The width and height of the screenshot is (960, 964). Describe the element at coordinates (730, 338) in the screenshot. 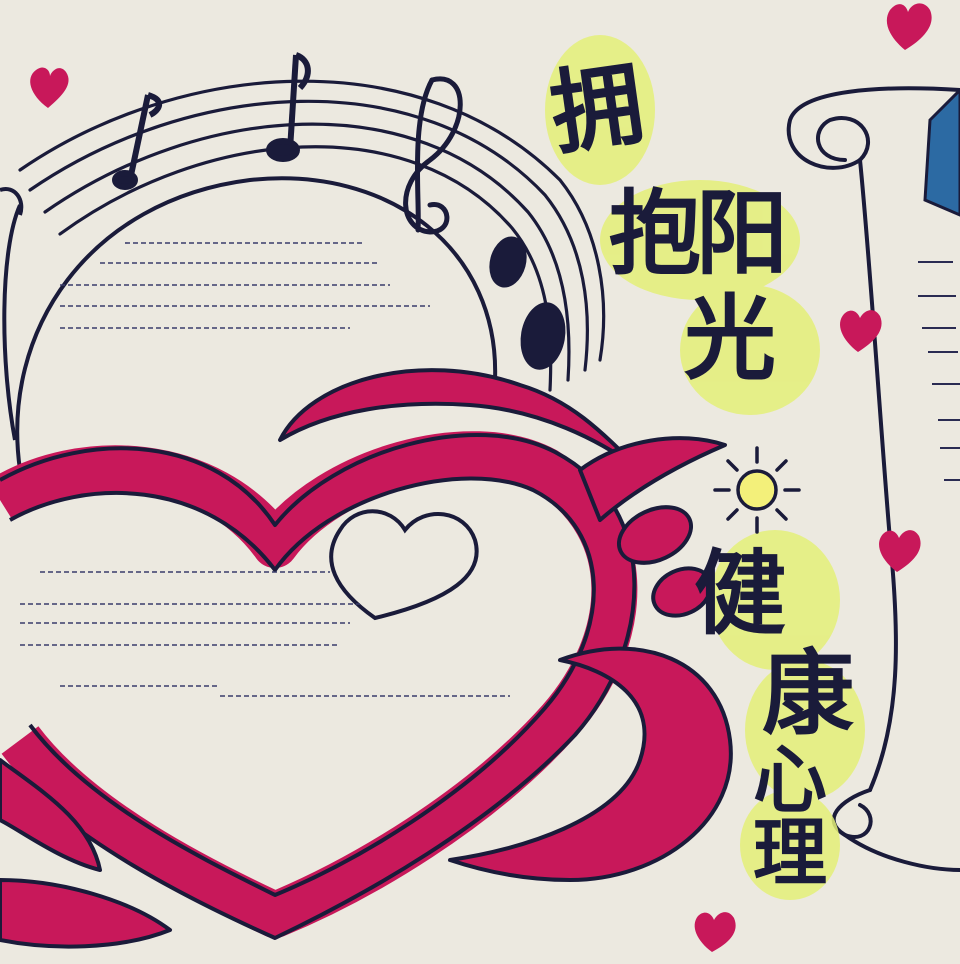

I see `title-char-4: 光` at that location.